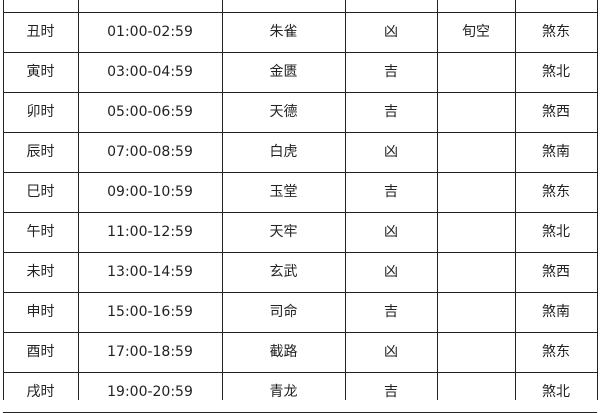 This screenshot has width=600, height=413. What do you see at coordinates (40, 352) in the screenshot?
I see `table-cell: 酉时` at bounding box center [40, 352].